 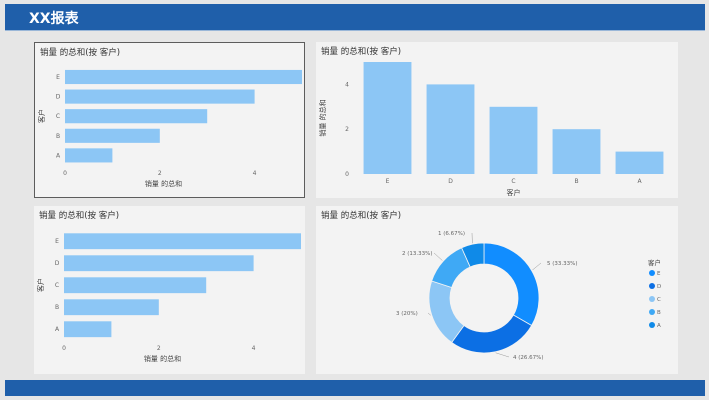 What do you see at coordinates (659, 326) in the screenshot?
I see `legend-label: A` at bounding box center [659, 326].